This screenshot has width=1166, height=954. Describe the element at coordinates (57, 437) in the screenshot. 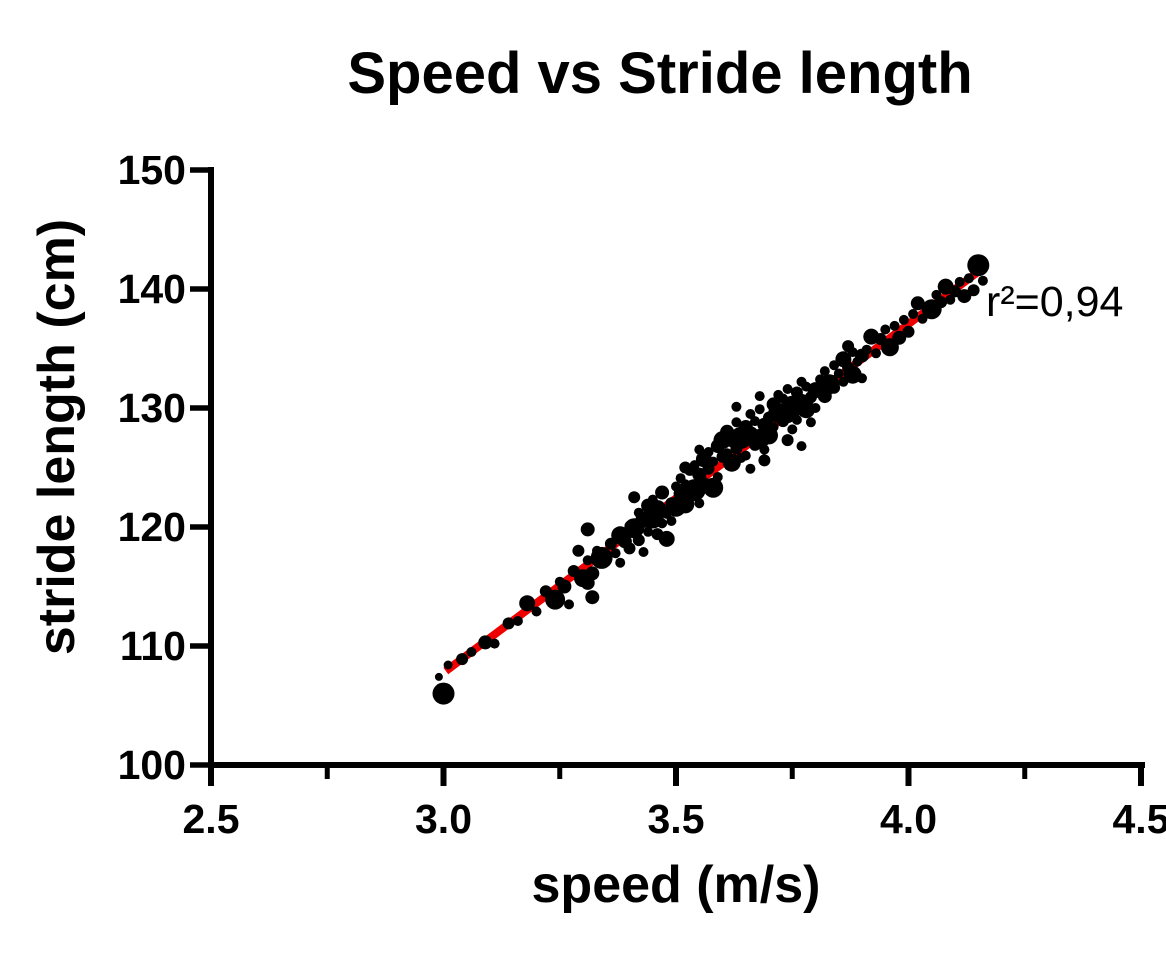

I see `y-axis-title: stride length (cm)` at that location.